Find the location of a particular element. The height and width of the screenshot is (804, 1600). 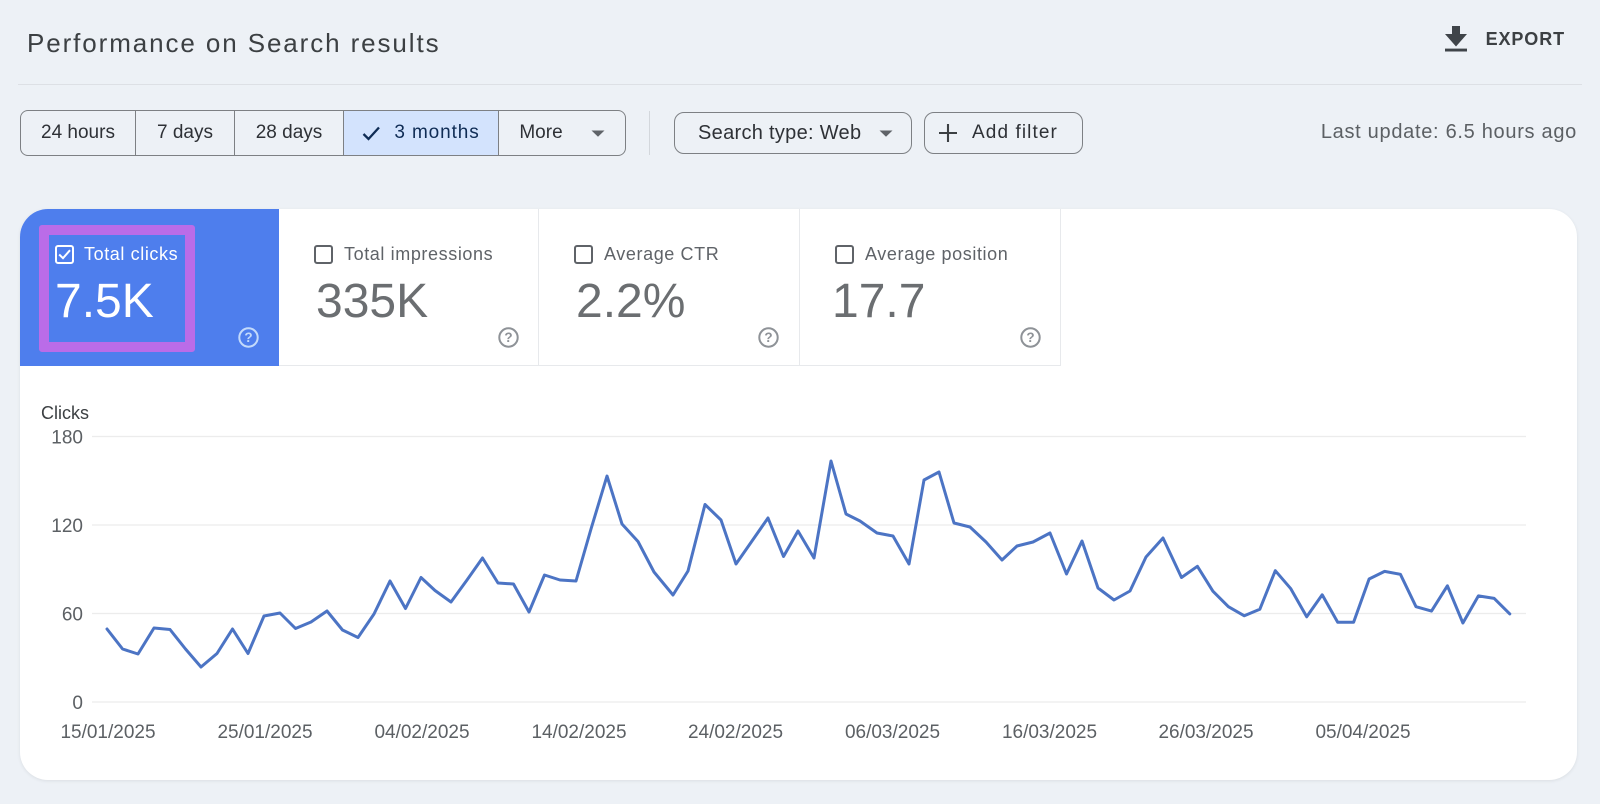

svg-text: 15/01/2025 is located at coordinates (107, 732).